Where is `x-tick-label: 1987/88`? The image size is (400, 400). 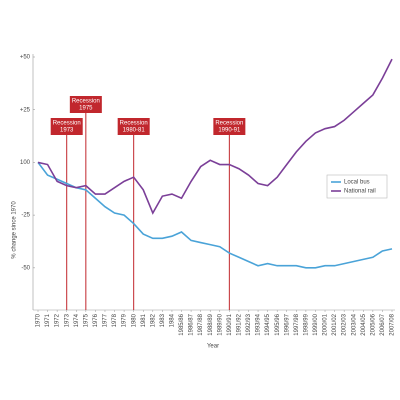 x-tick-label: 1987/88 is located at coordinates (201, 324).